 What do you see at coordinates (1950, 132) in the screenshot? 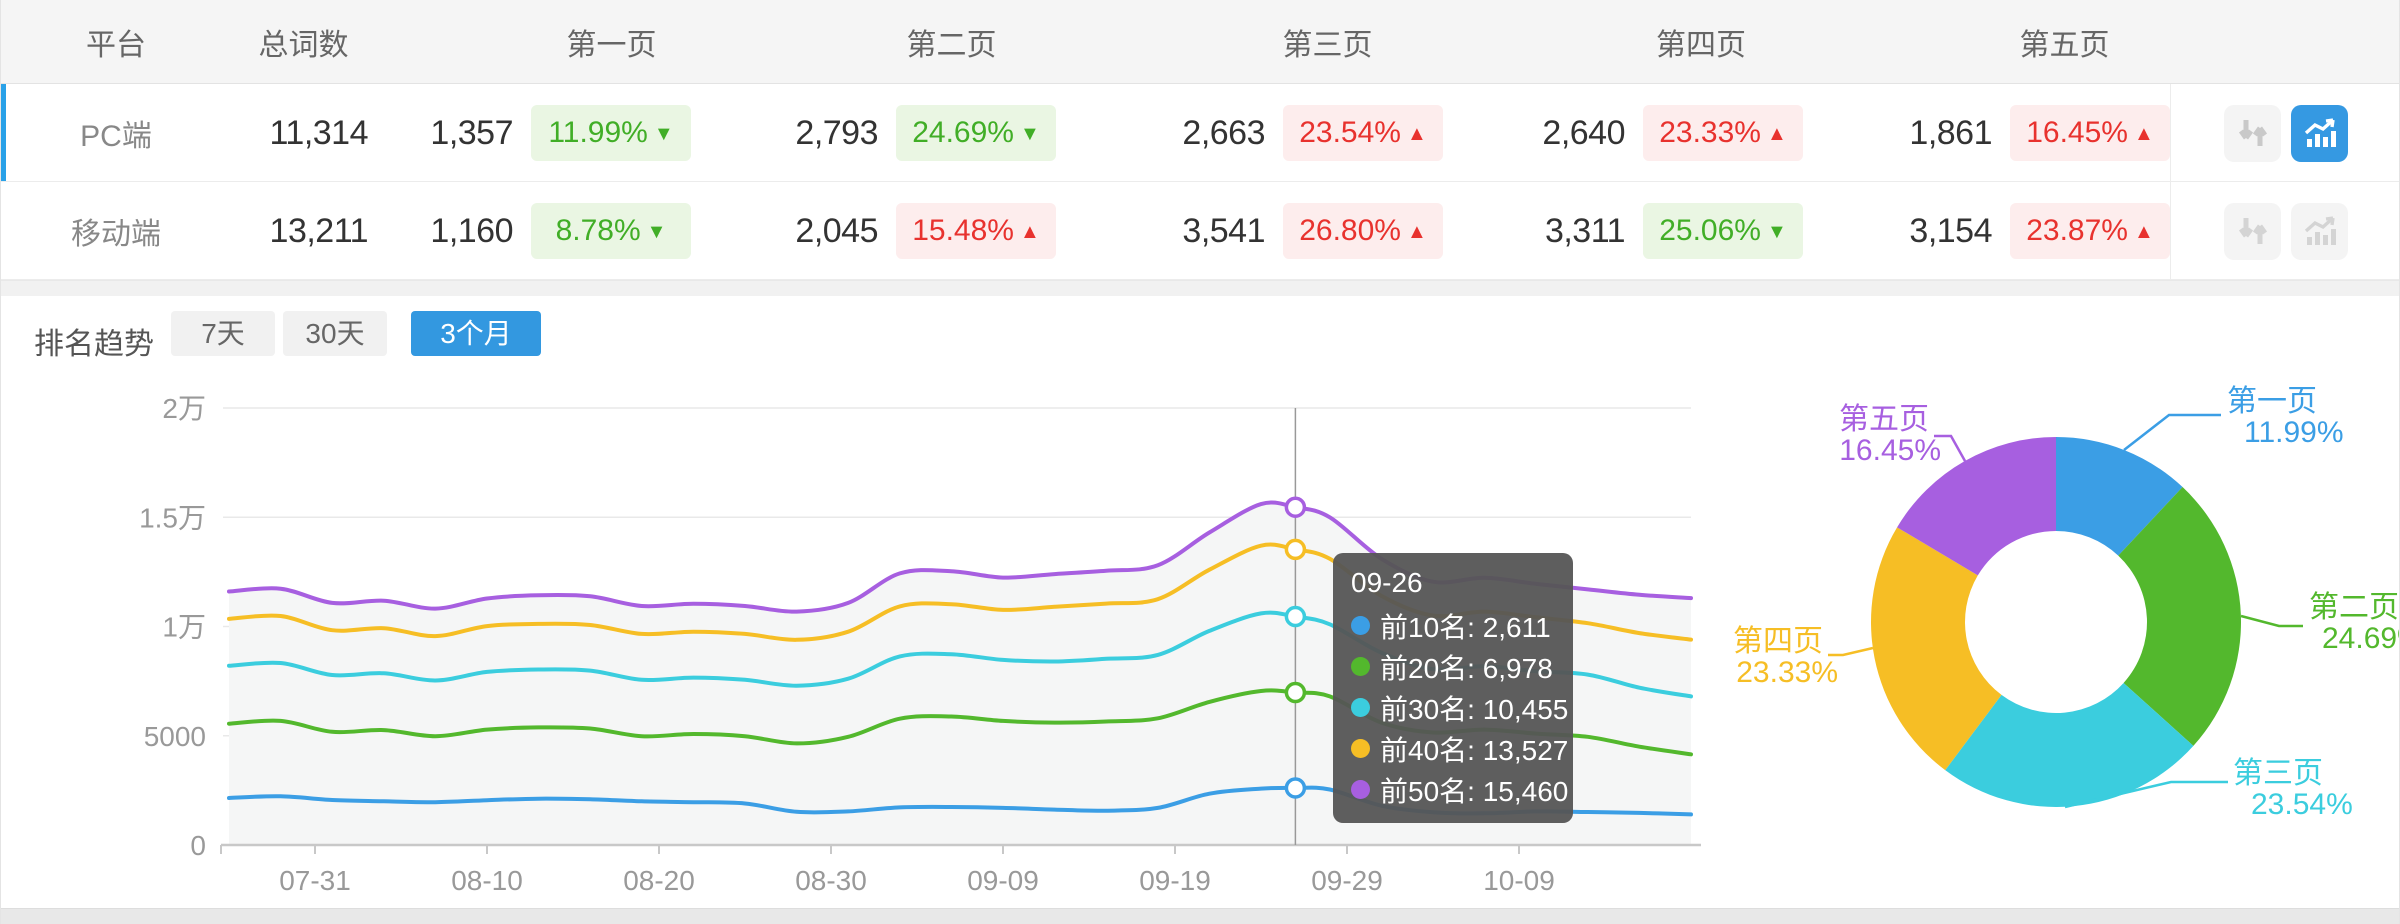
I see `page5-count: 1,861` at bounding box center [1950, 132].